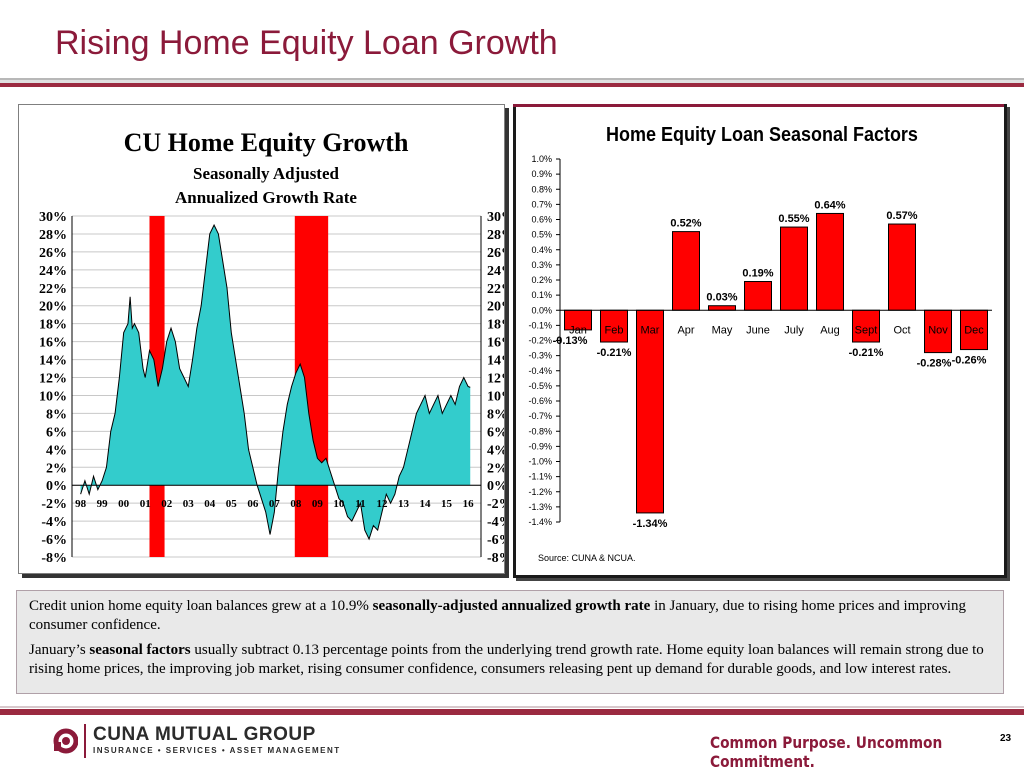 The width and height of the screenshot is (1024, 771). What do you see at coordinates (495, 450) in the screenshot?
I see `y-tick-label-right: 4%` at bounding box center [495, 450].